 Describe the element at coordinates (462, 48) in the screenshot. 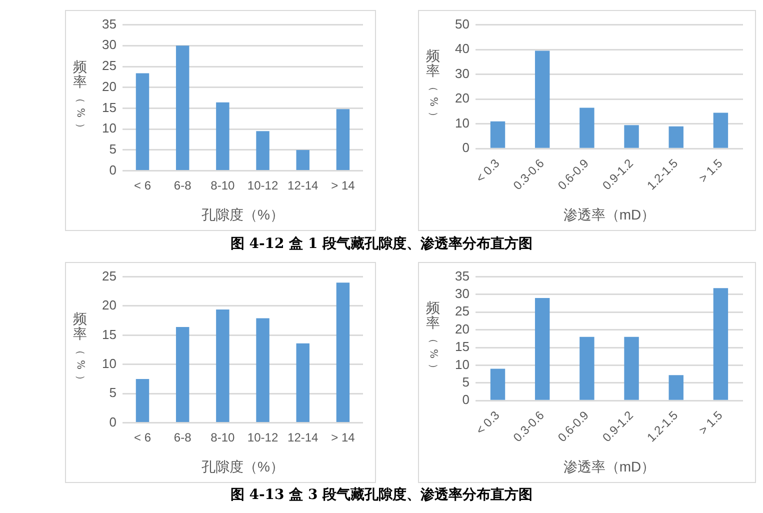

I see `y-tick-label: 40` at that location.